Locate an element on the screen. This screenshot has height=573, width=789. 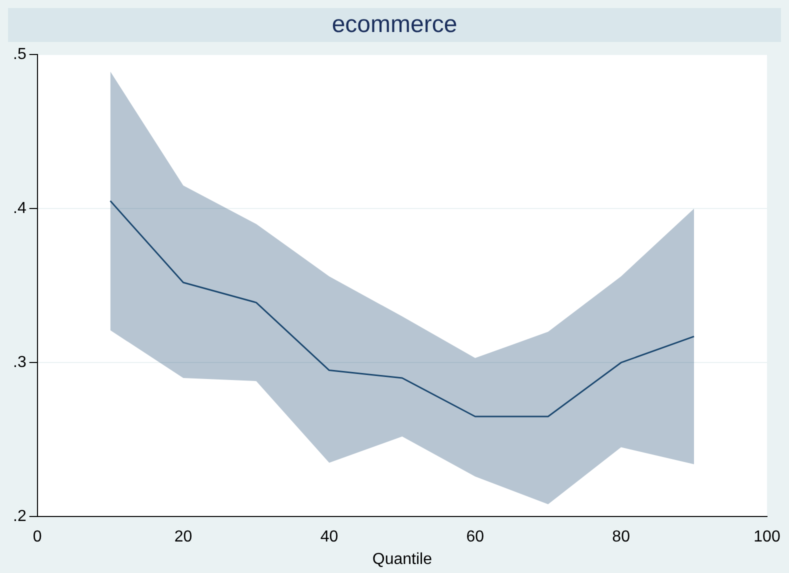
x-tick-label: 100 is located at coordinates (767, 537).